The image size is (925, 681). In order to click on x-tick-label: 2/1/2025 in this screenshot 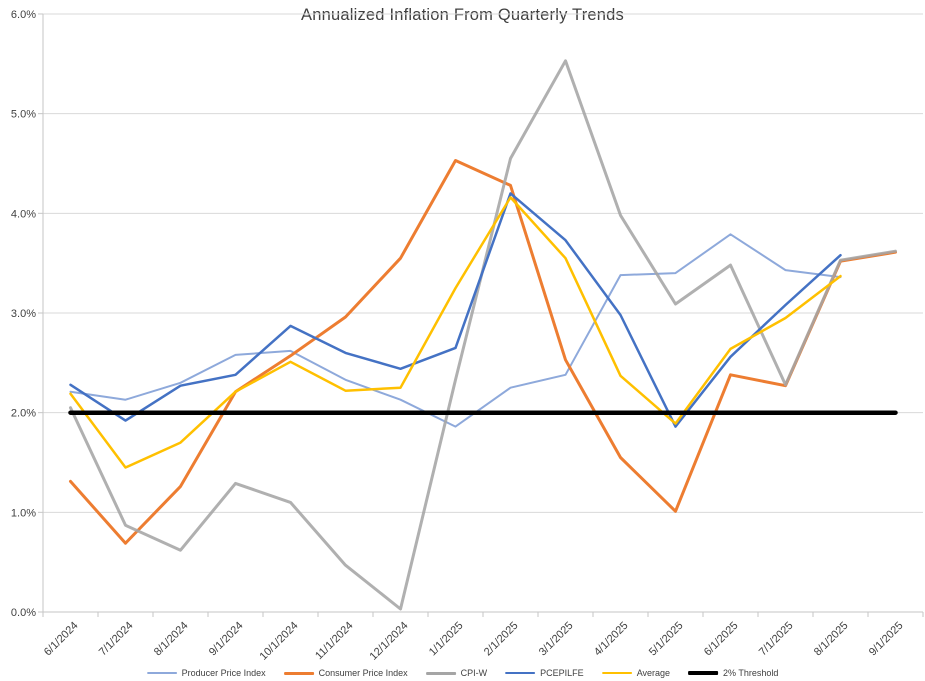, I will do `click(501, 639)`.